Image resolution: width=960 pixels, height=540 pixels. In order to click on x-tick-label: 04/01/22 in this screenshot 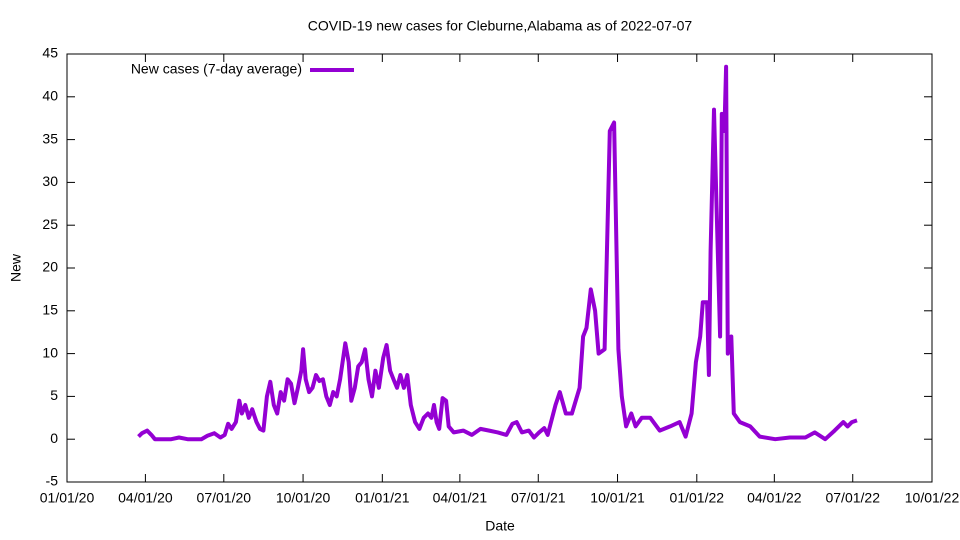, I will do `click(774, 498)`.